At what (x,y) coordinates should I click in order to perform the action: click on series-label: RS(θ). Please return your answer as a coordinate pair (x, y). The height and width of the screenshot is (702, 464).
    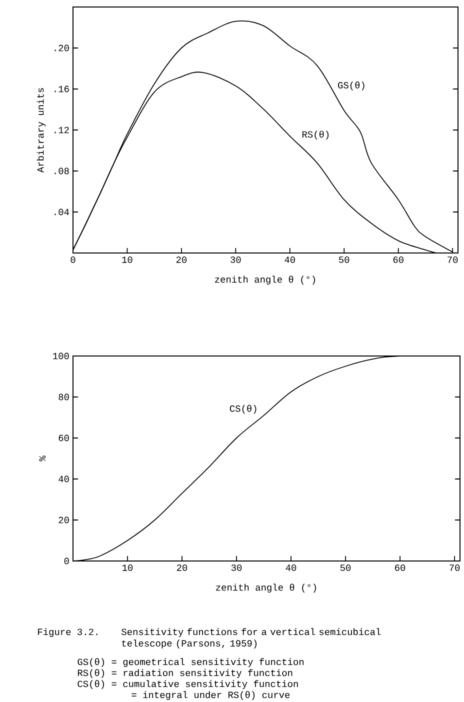
    Looking at the image, I should click on (315, 135).